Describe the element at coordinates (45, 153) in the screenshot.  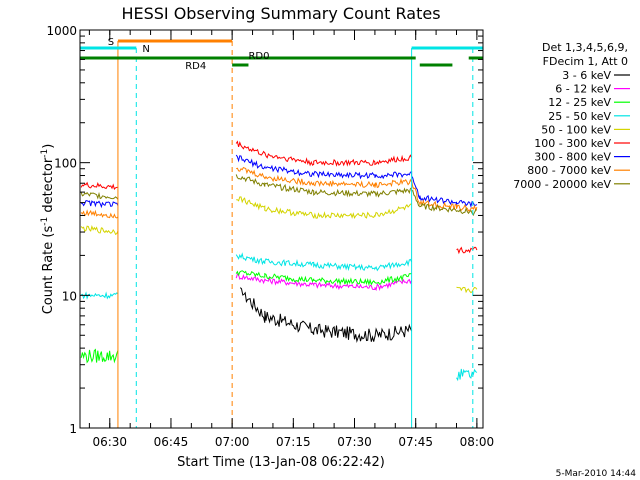
I see `y-axis-label-sup-2: -1` at that location.